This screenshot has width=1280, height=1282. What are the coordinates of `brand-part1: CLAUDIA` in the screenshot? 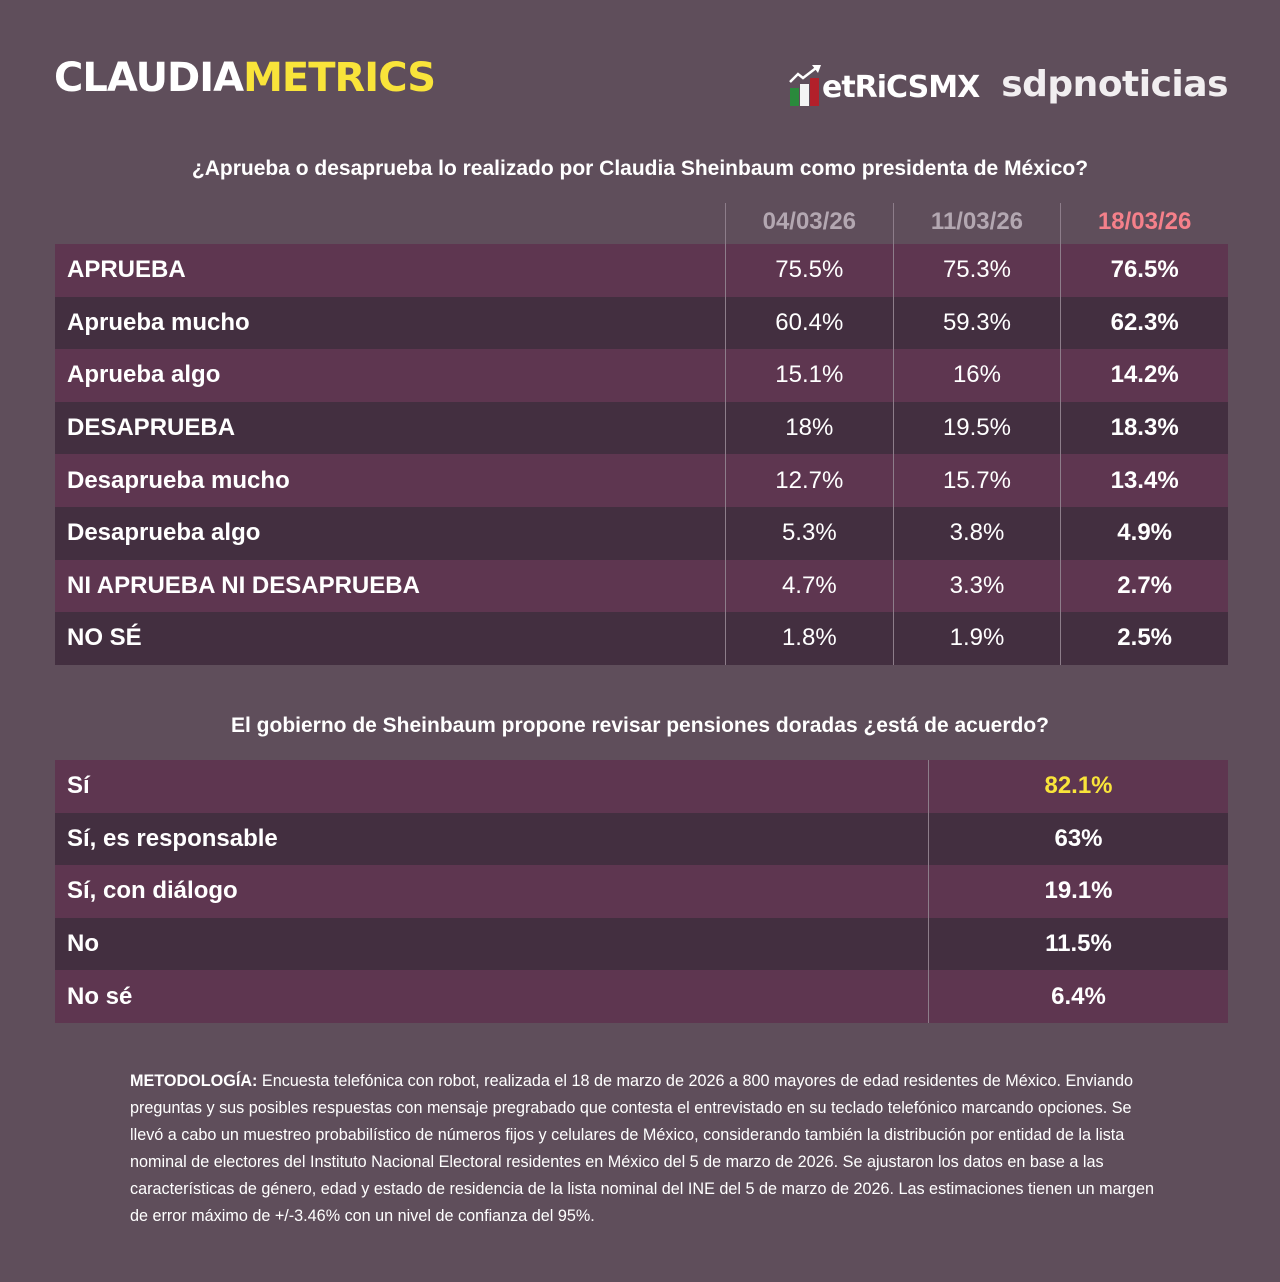 It's located at (149, 78).